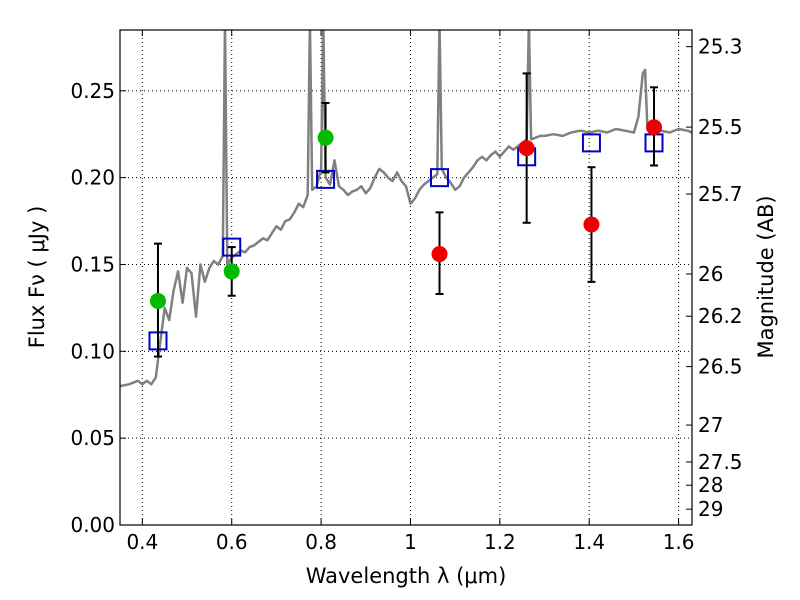 This screenshot has height=600, width=800. I want to click on x-tick-label: 0.8, so click(321, 542).